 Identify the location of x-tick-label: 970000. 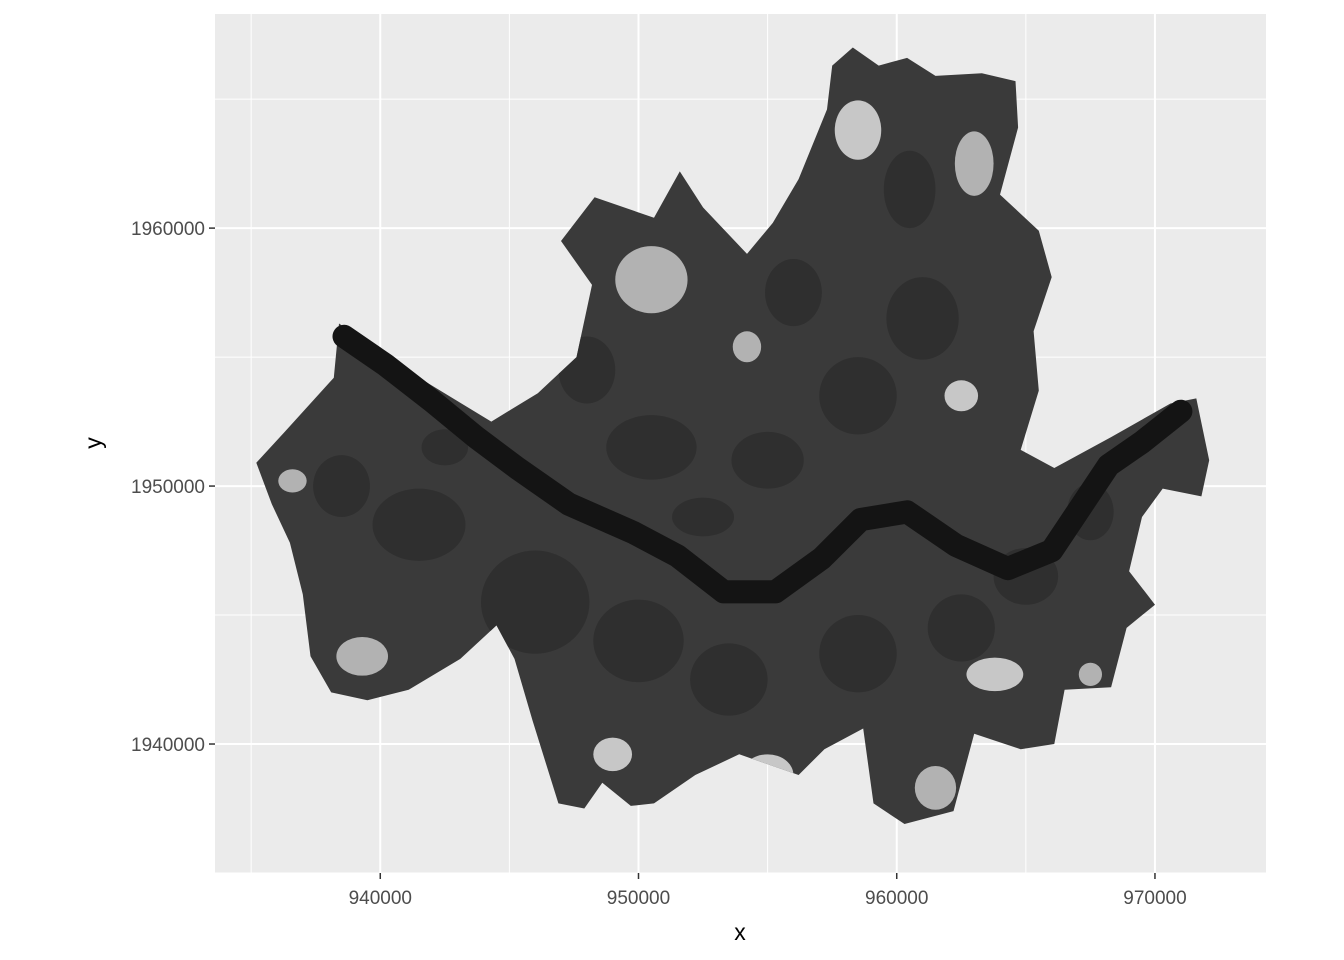
(1154, 898).